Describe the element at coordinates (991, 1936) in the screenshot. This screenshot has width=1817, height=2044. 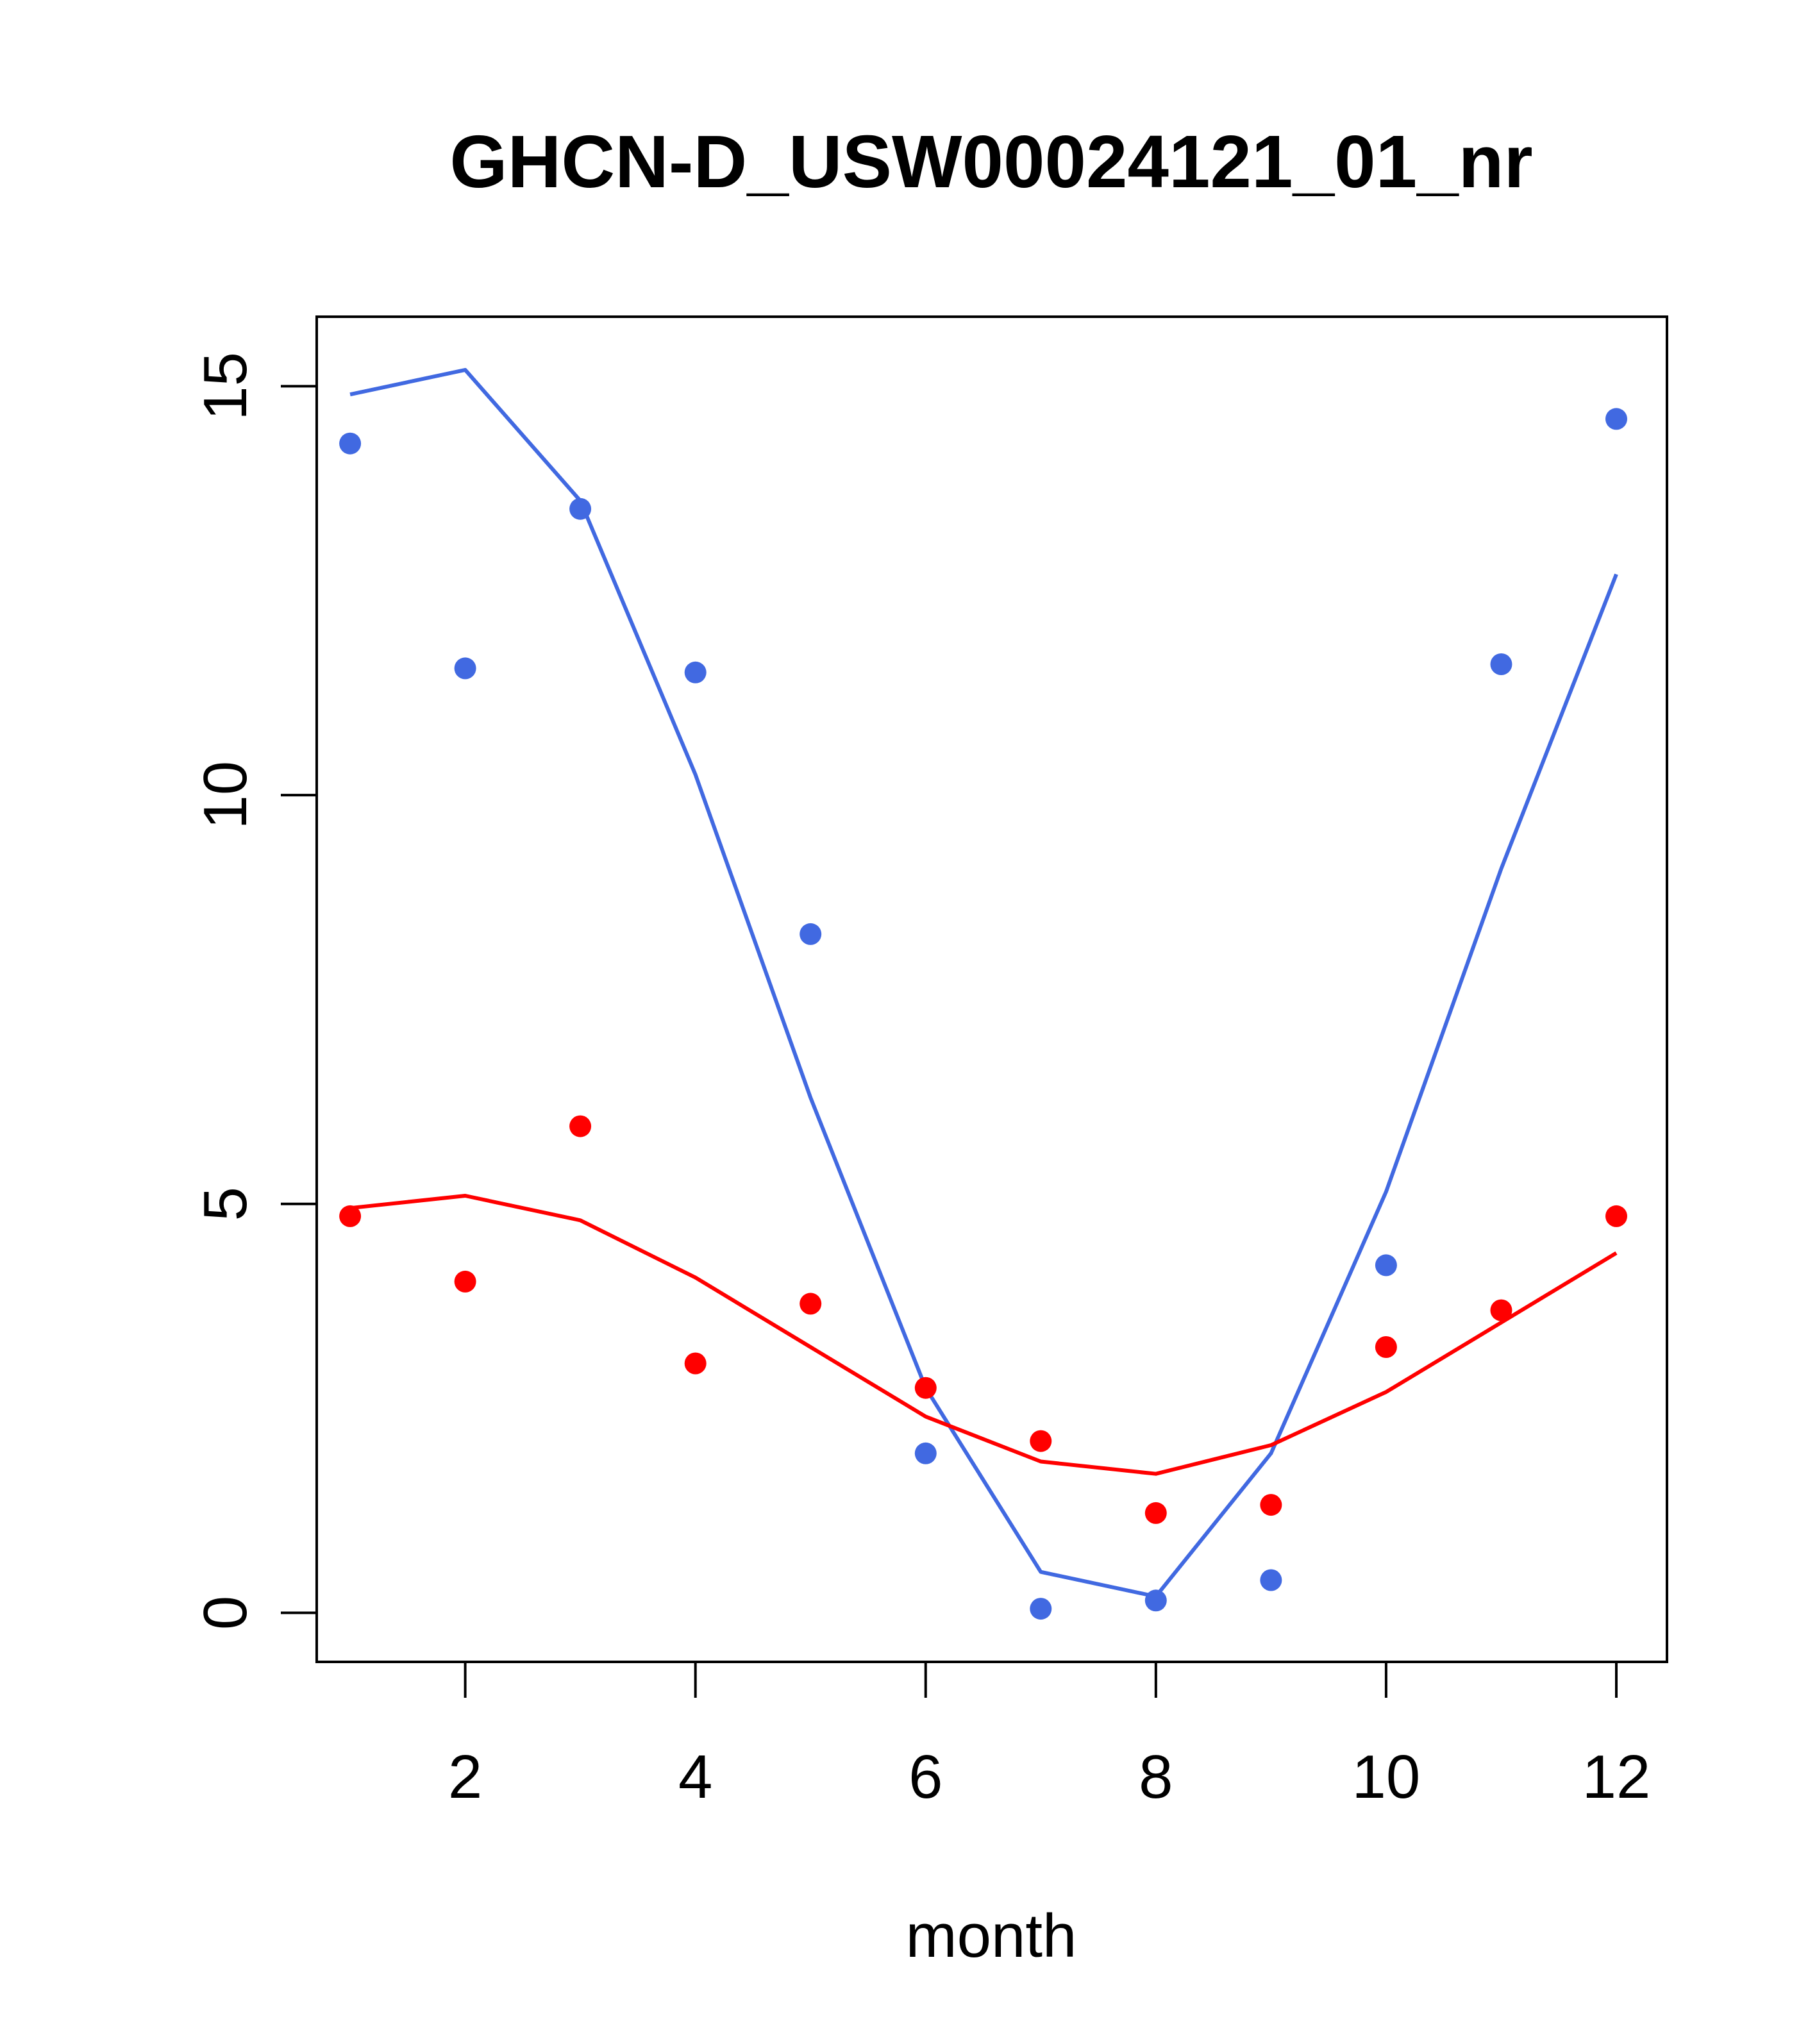
I see `x-axis-label: month` at that location.